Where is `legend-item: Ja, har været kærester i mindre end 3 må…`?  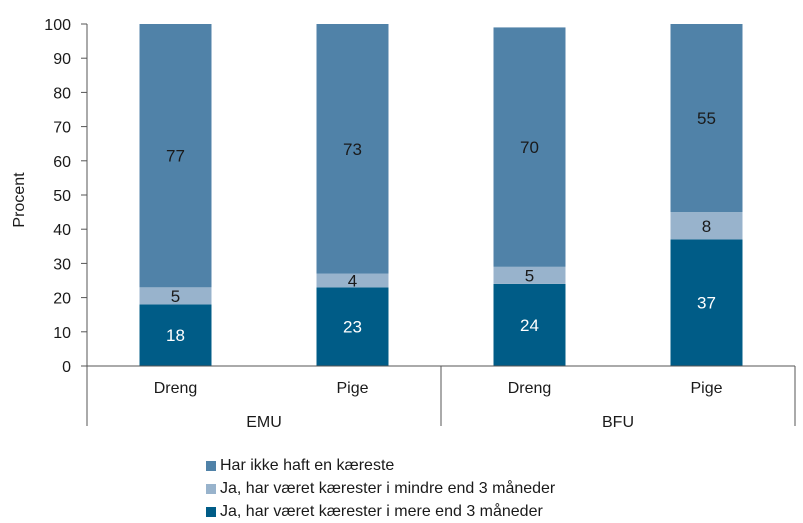
legend-item: Ja, har været kærester i mindre end 3 må… is located at coordinates (380, 488).